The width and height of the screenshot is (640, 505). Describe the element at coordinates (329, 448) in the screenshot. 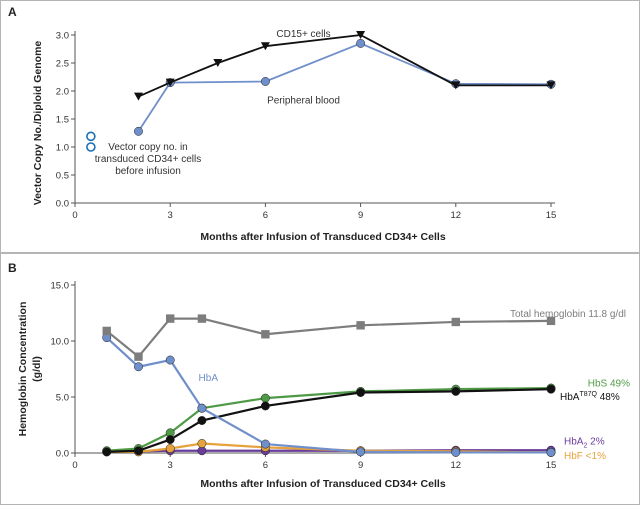

I see `series-line-hbf` at that location.